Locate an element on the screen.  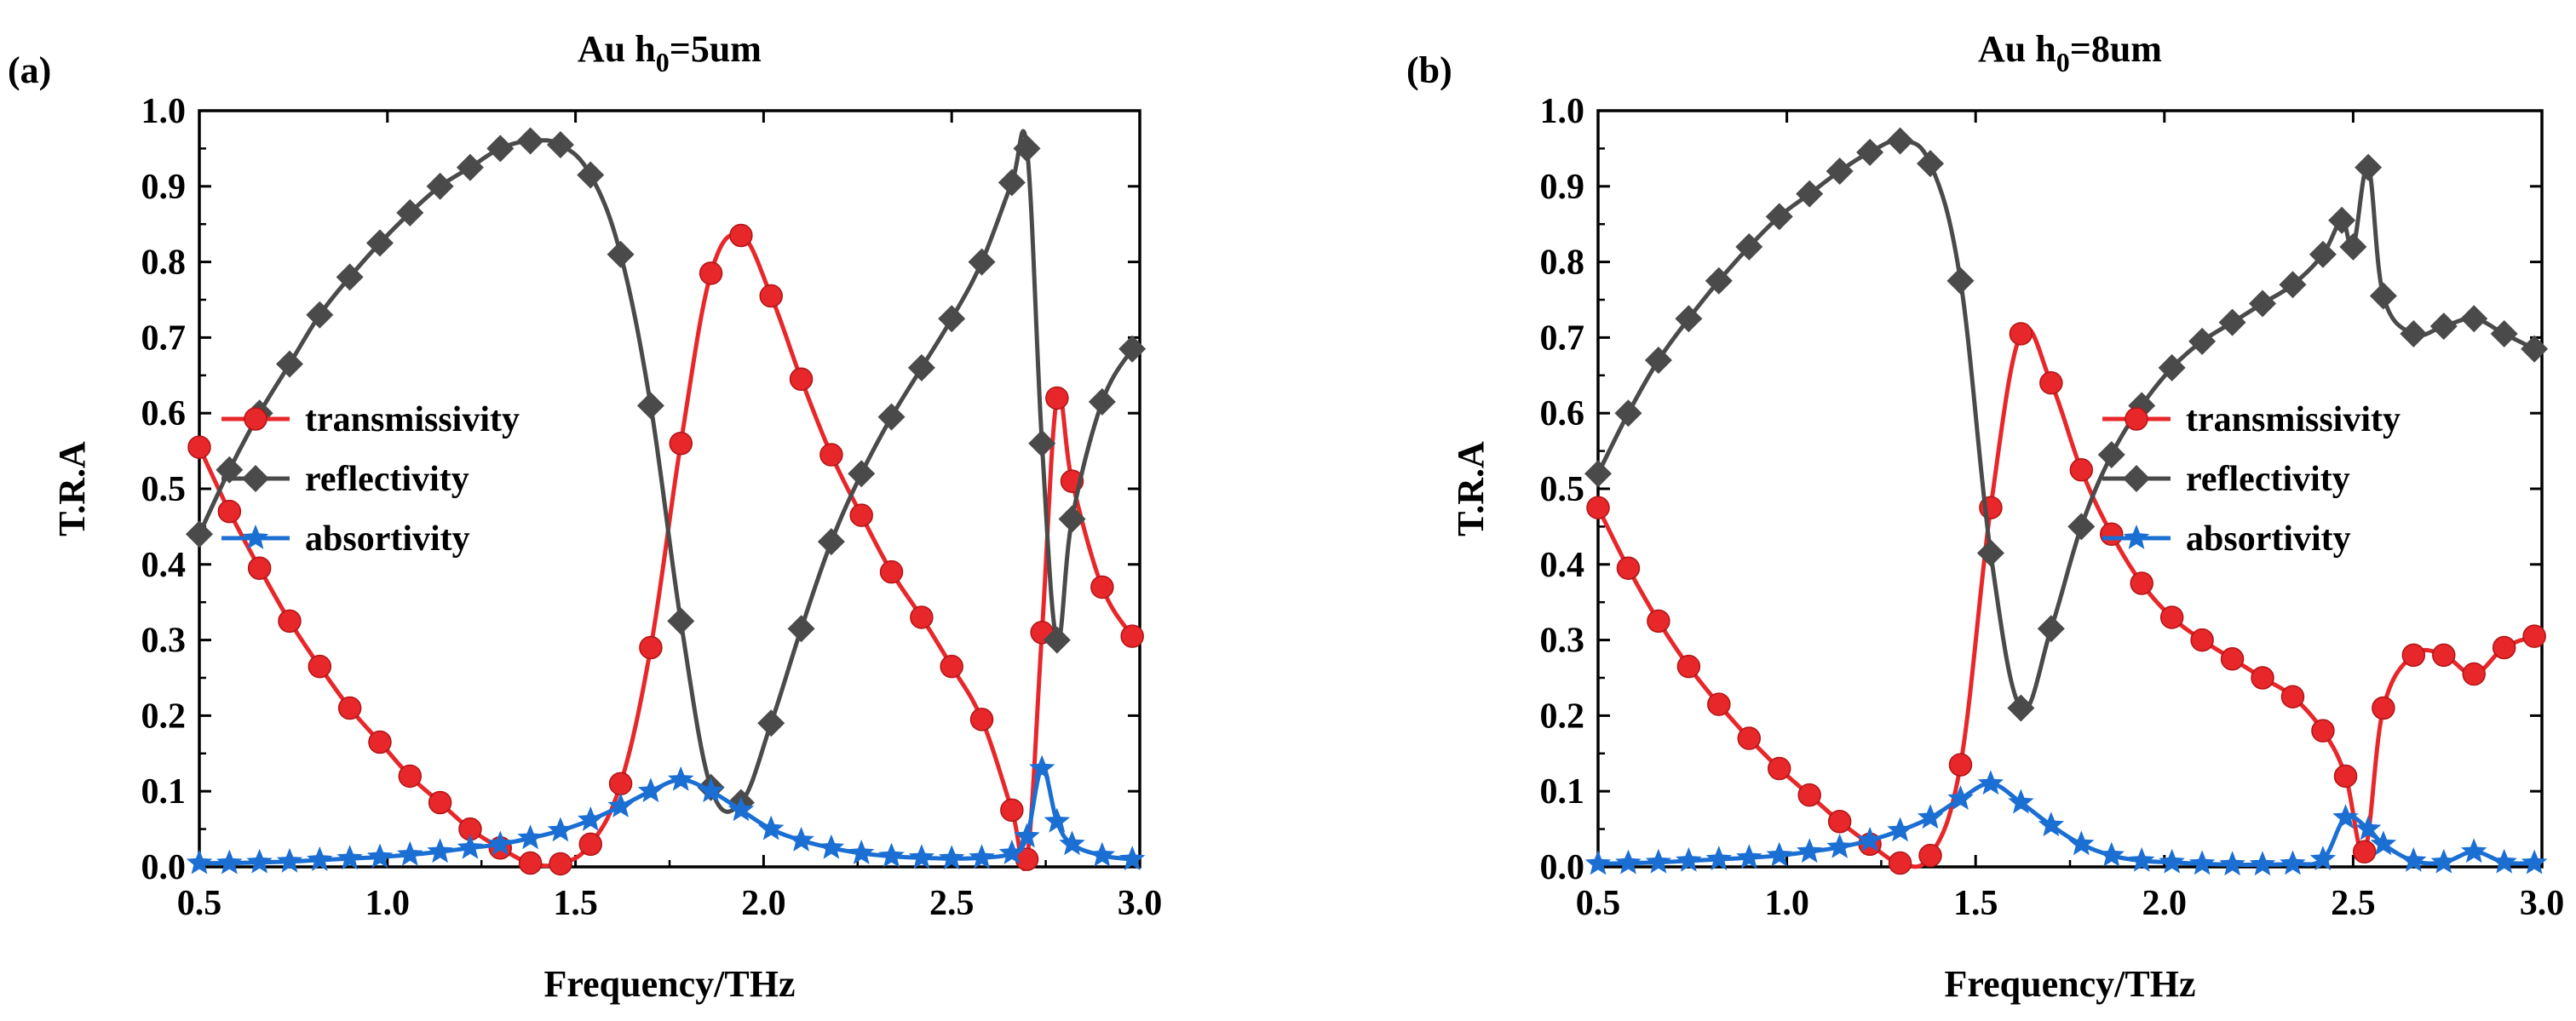
x-tick-label: 2.0 is located at coordinates (2165, 904).